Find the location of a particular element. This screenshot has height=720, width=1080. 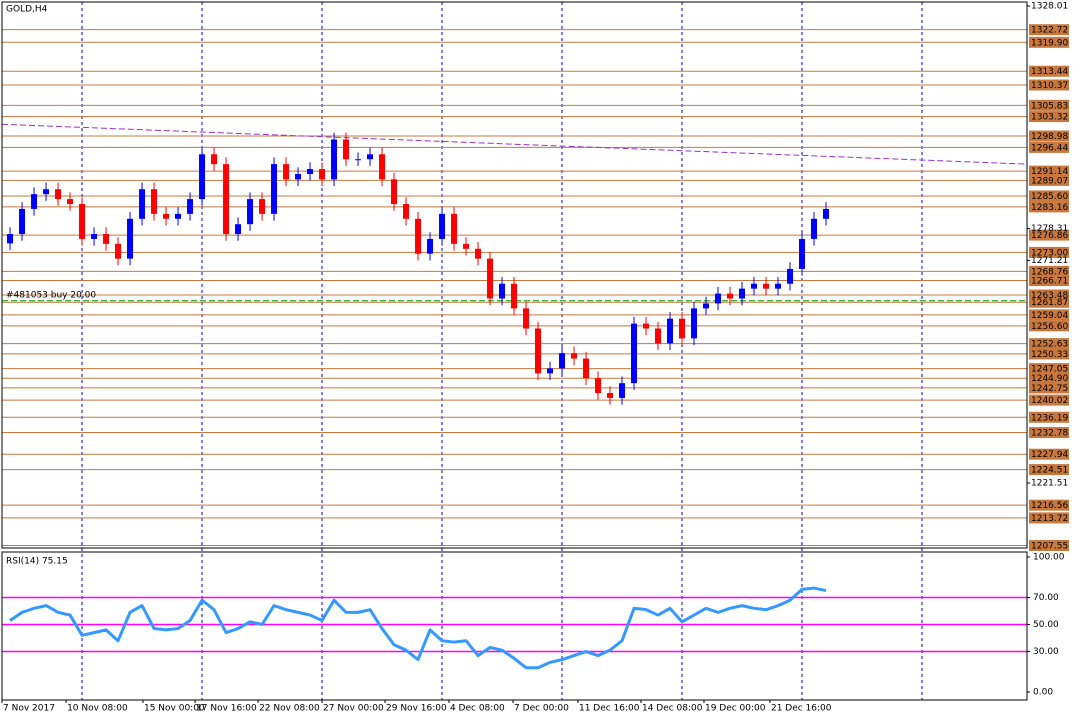

x-tick-label: 27 Nov 00:00 is located at coordinates (353, 709).